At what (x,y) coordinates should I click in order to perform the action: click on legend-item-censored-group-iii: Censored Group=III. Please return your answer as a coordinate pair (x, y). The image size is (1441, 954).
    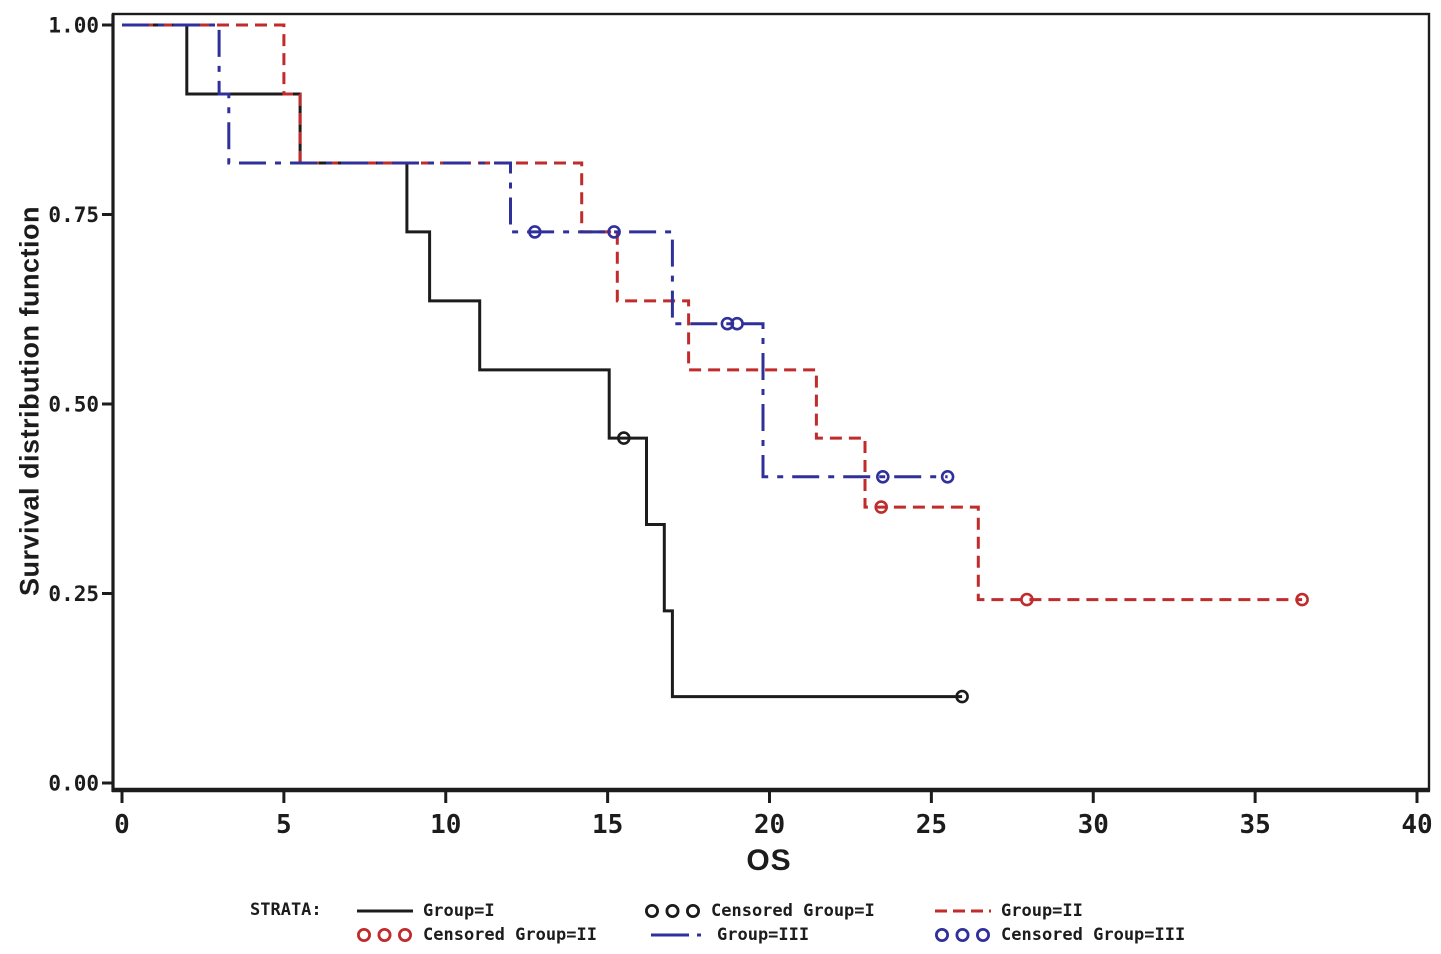
    Looking at the image, I should click on (1059, 935).